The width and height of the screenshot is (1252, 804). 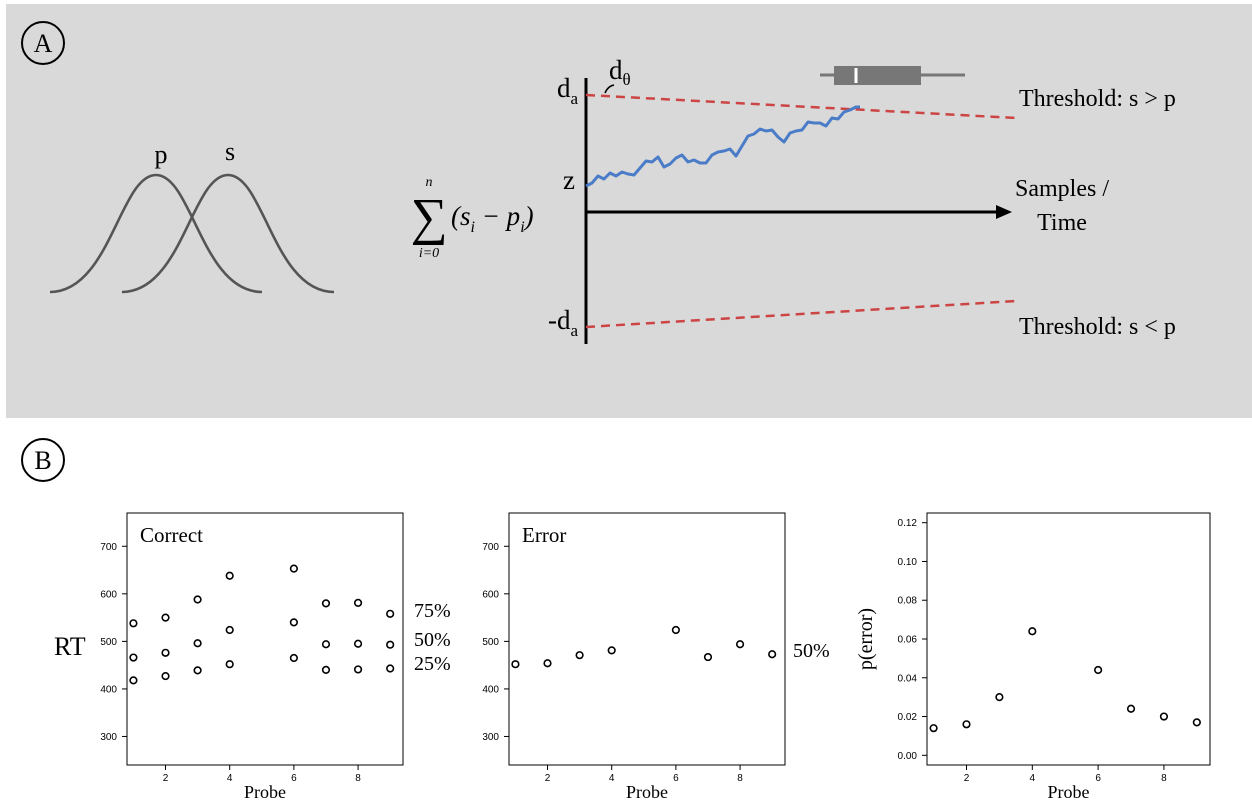 What do you see at coordinates (1097, 327) in the screenshot?
I see `lower-threshold-label: Threshold: s < p` at bounding box center [1097, 327].